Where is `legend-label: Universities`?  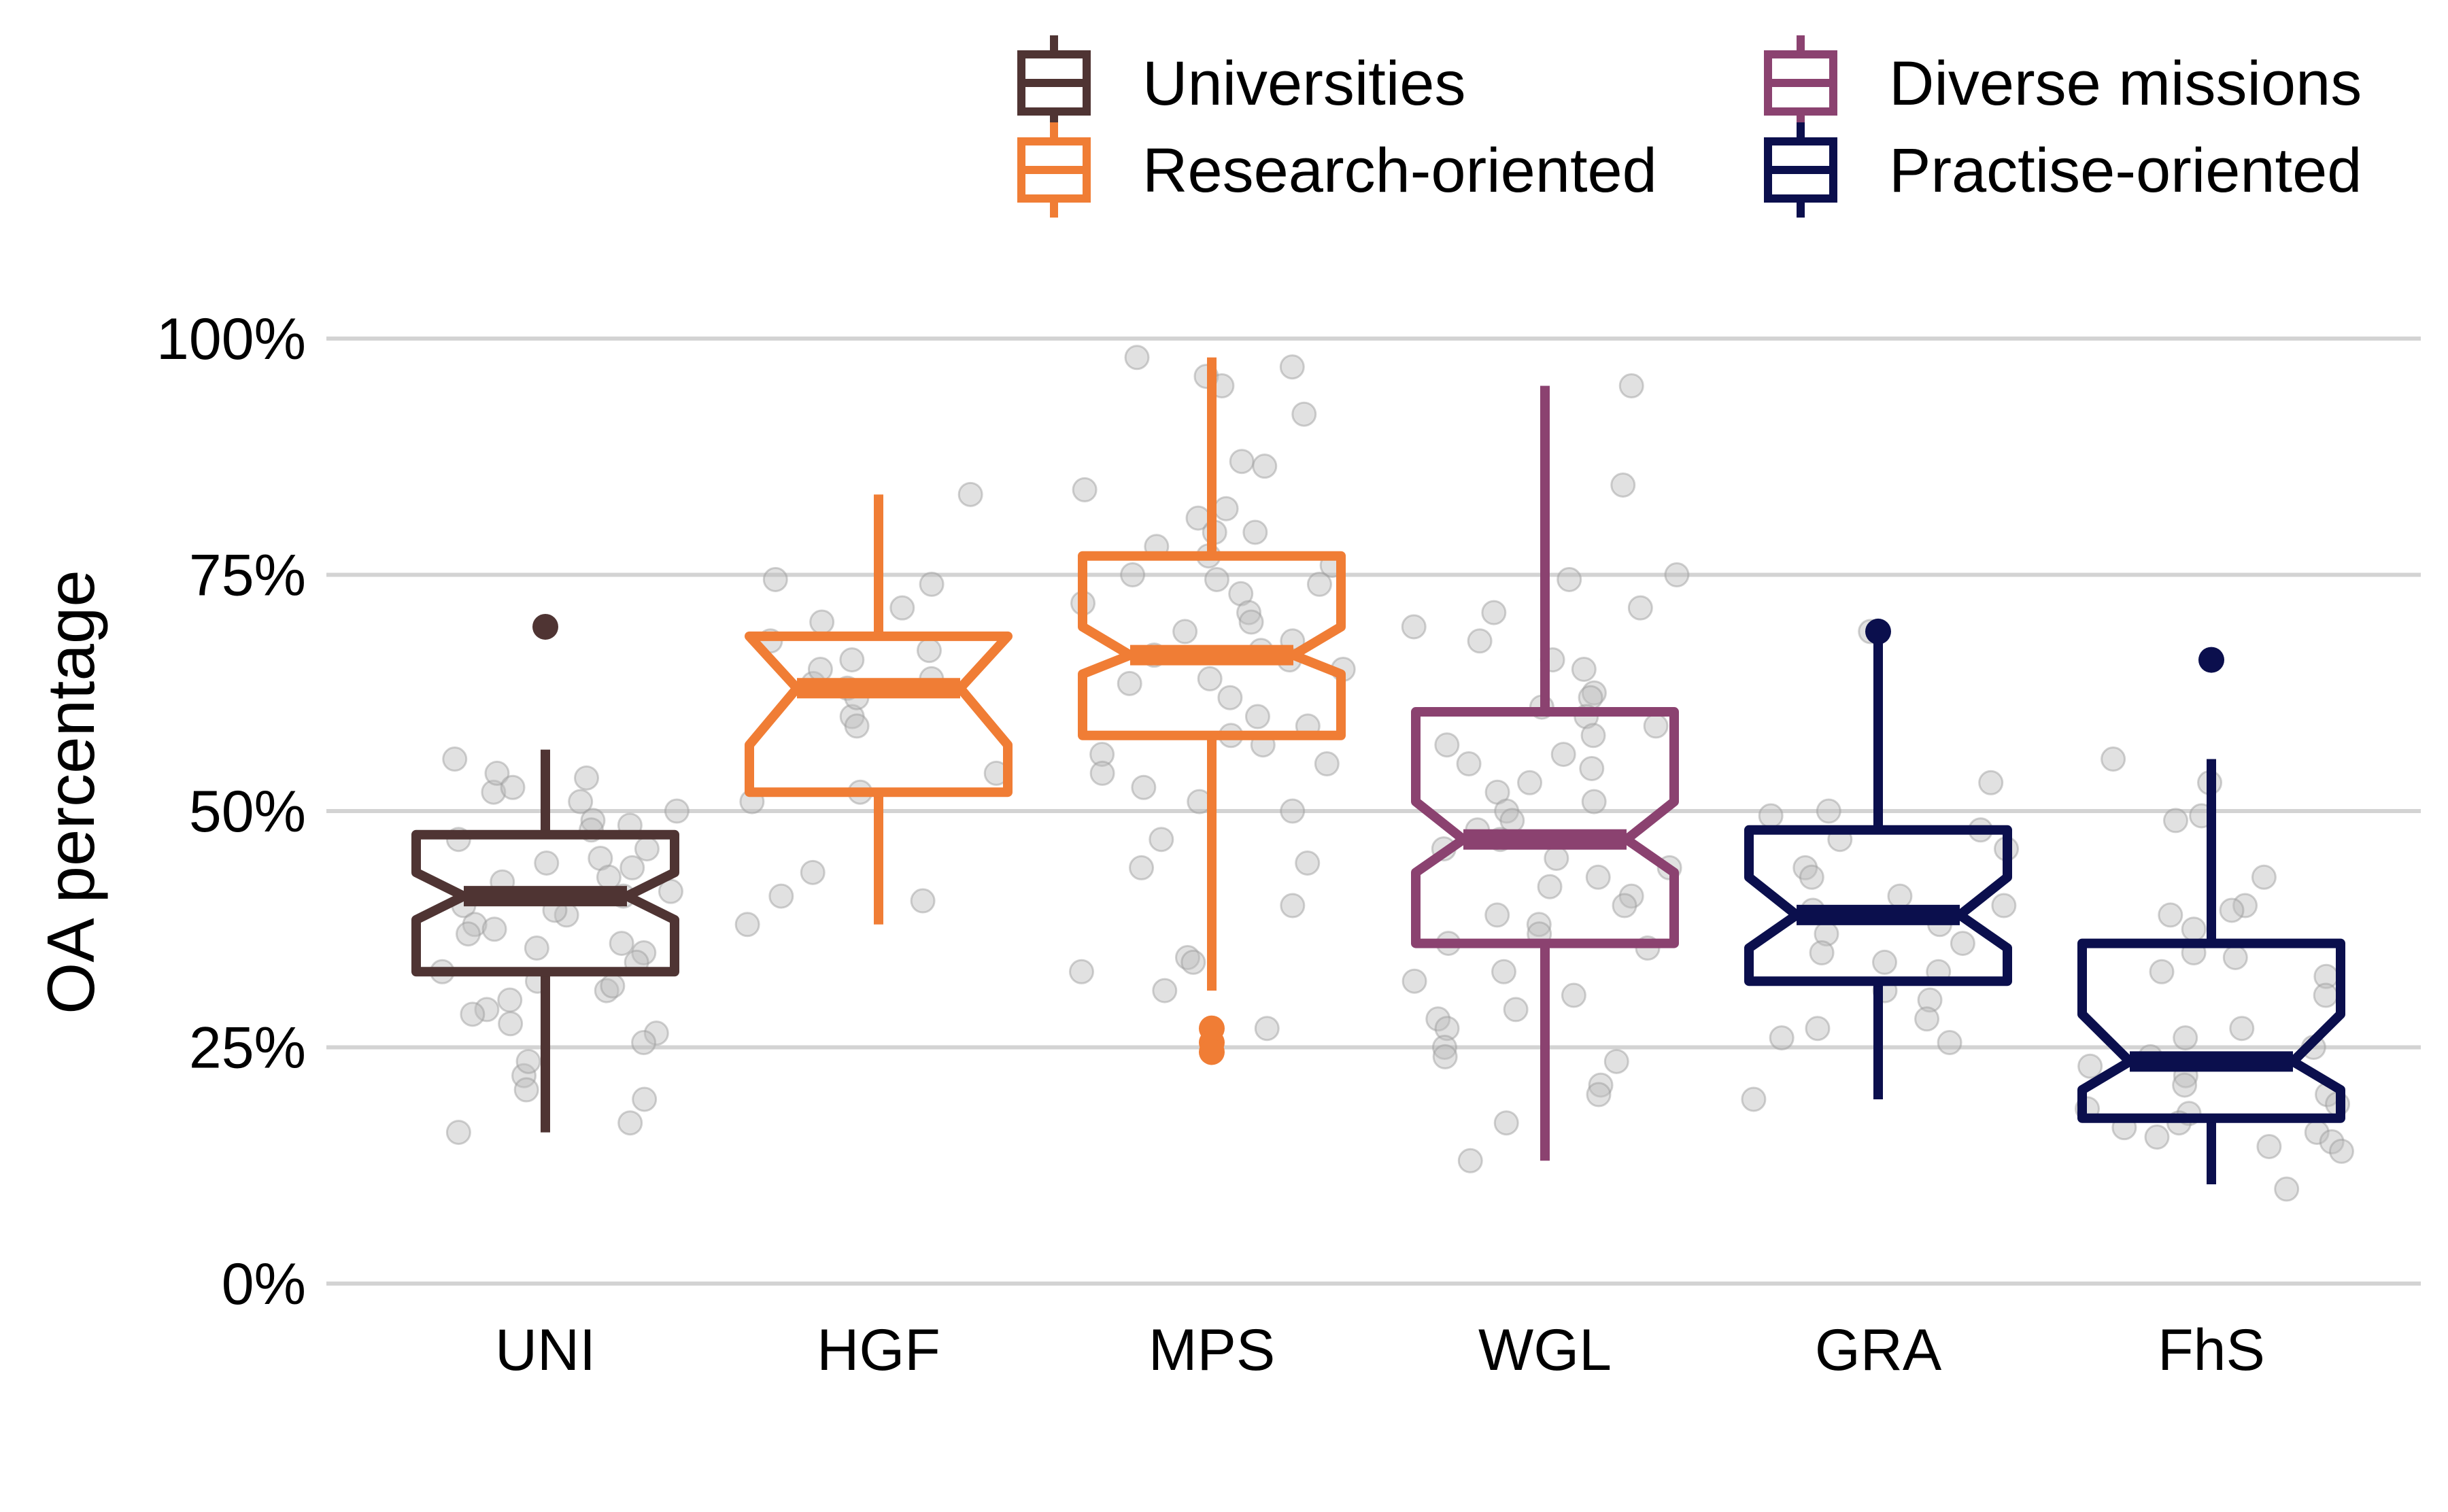
legend-label: Universities is located at coordinates (1304, 83).